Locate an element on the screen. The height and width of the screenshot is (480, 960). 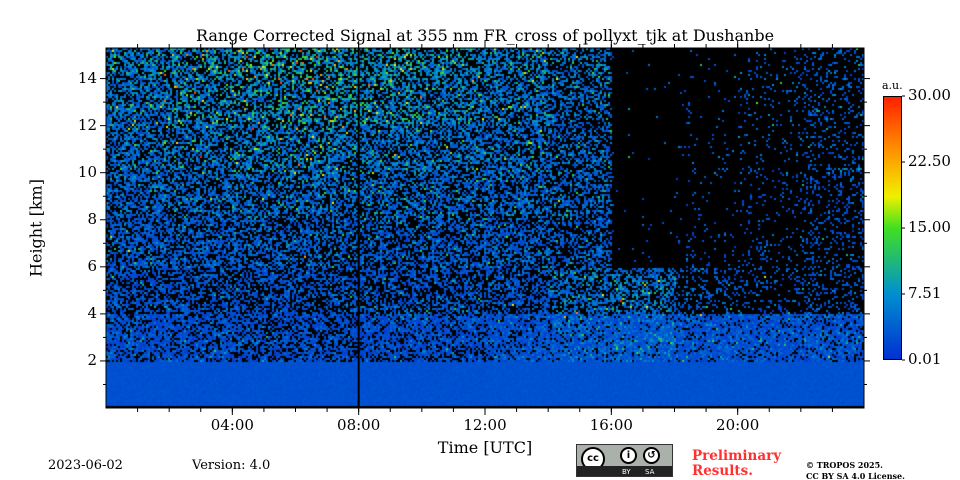
copyright-note: © TROPOS 2025. CC BY SA 4.0 License. is located at coordinates (855, 470).